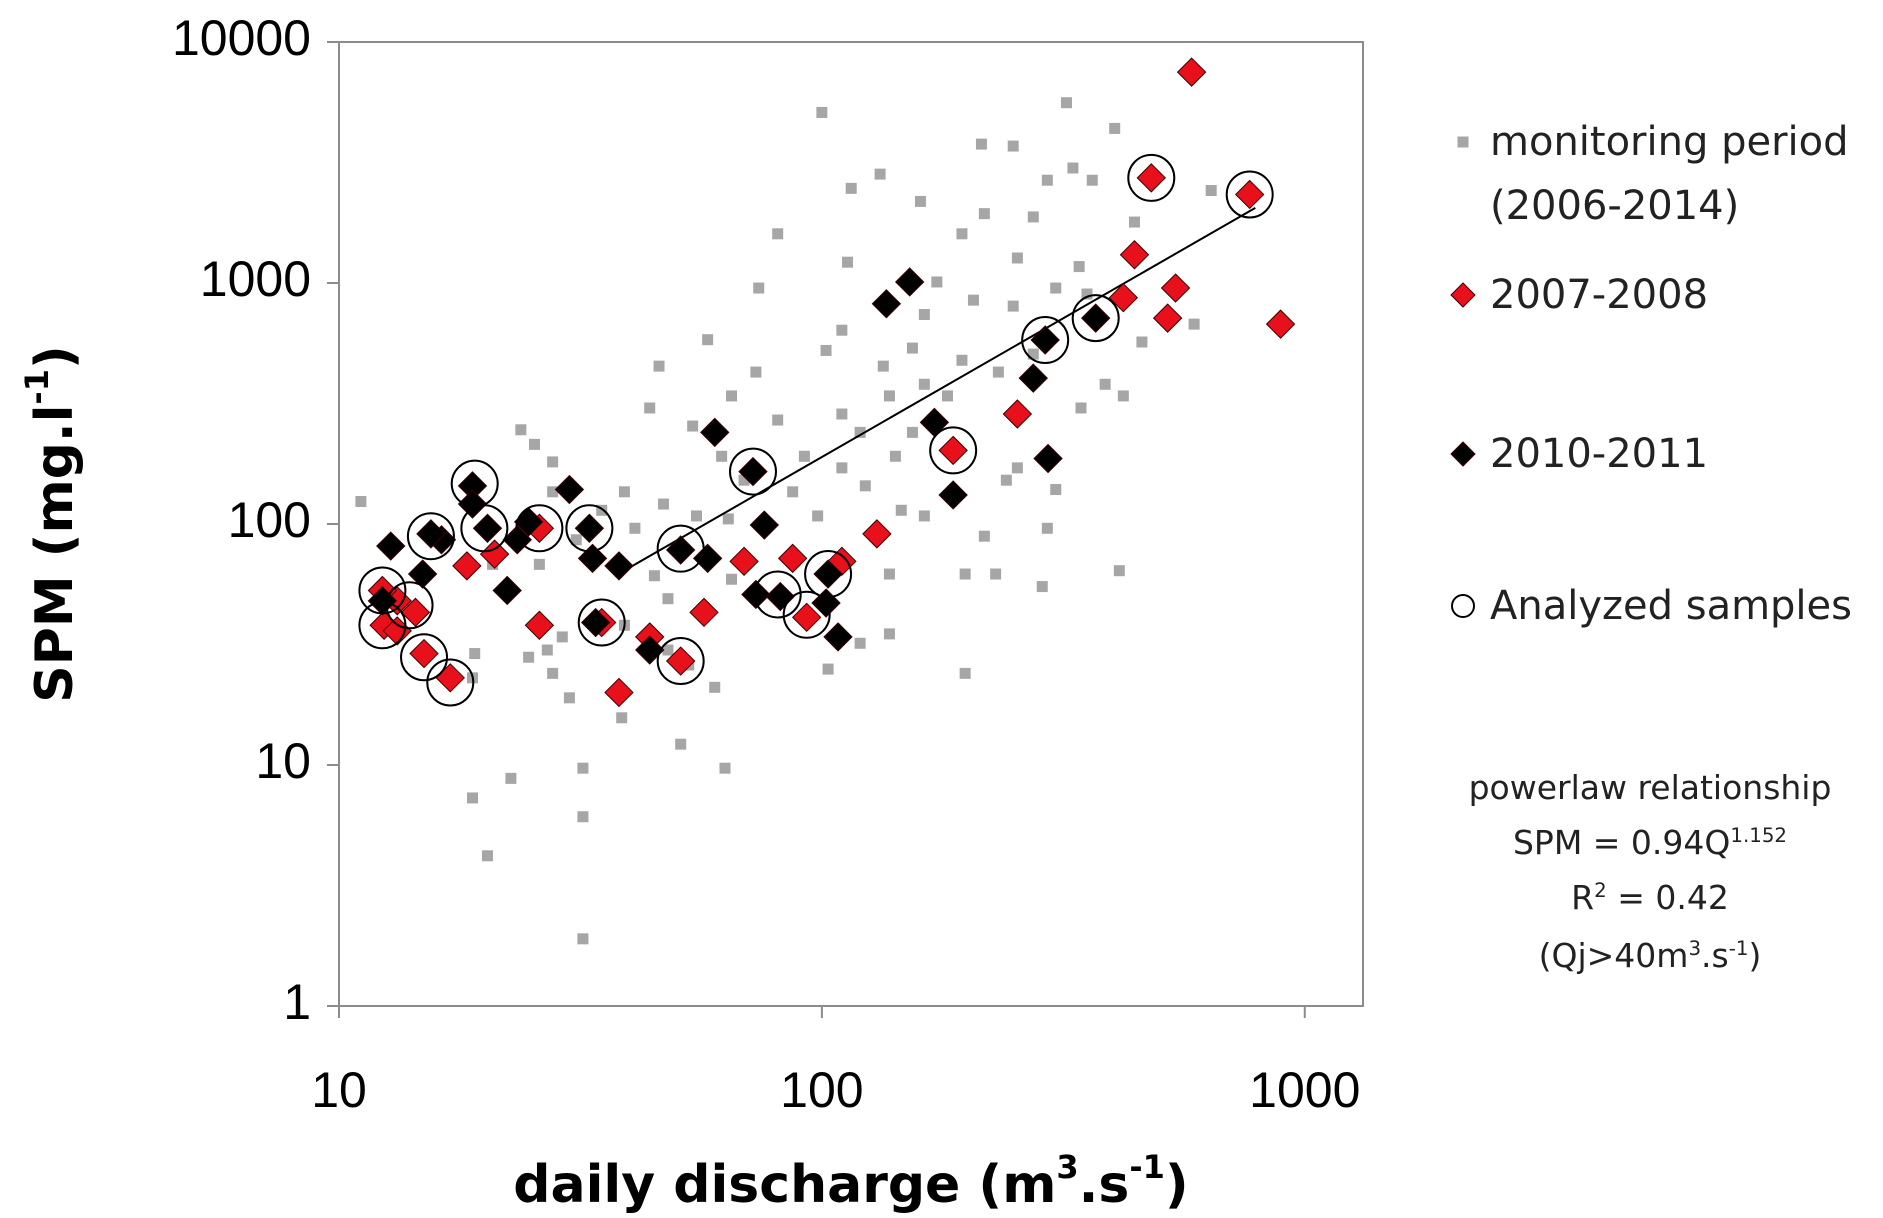 This screenshot has width=1883, height=1218. I want to click on annotation-part: -1, so click(1738, 948).